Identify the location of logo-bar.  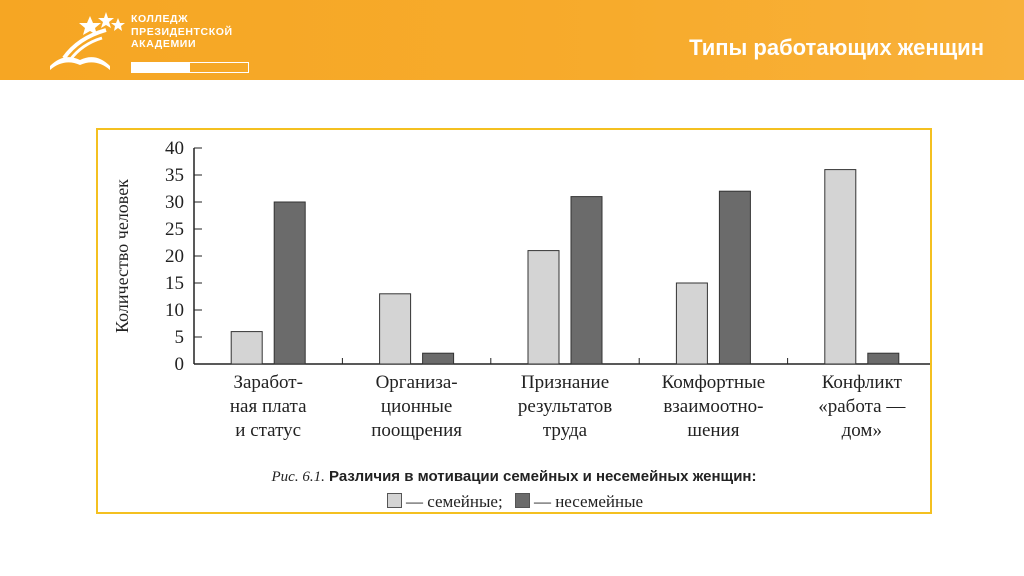
(190, 67).